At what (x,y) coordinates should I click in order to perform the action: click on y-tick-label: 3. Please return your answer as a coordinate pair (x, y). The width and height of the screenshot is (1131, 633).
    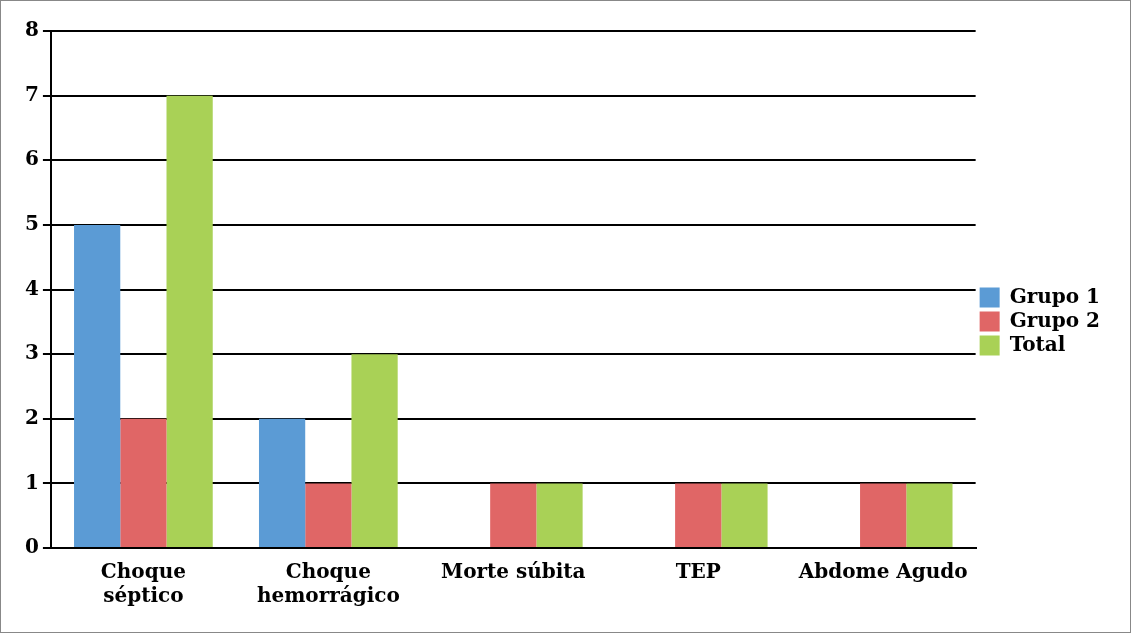
    Looking at the image, I should click on (31, 352).